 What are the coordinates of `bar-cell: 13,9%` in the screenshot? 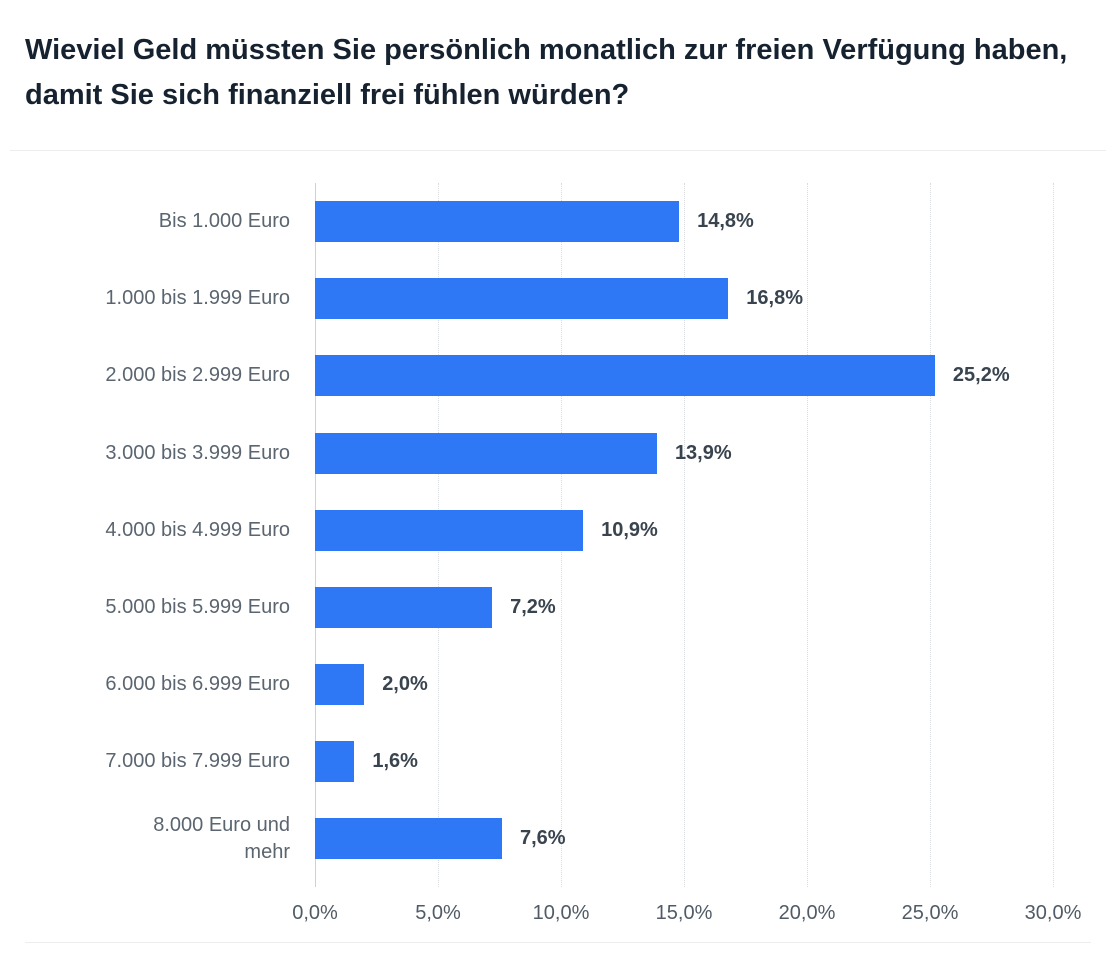 It's located at (715, 452).